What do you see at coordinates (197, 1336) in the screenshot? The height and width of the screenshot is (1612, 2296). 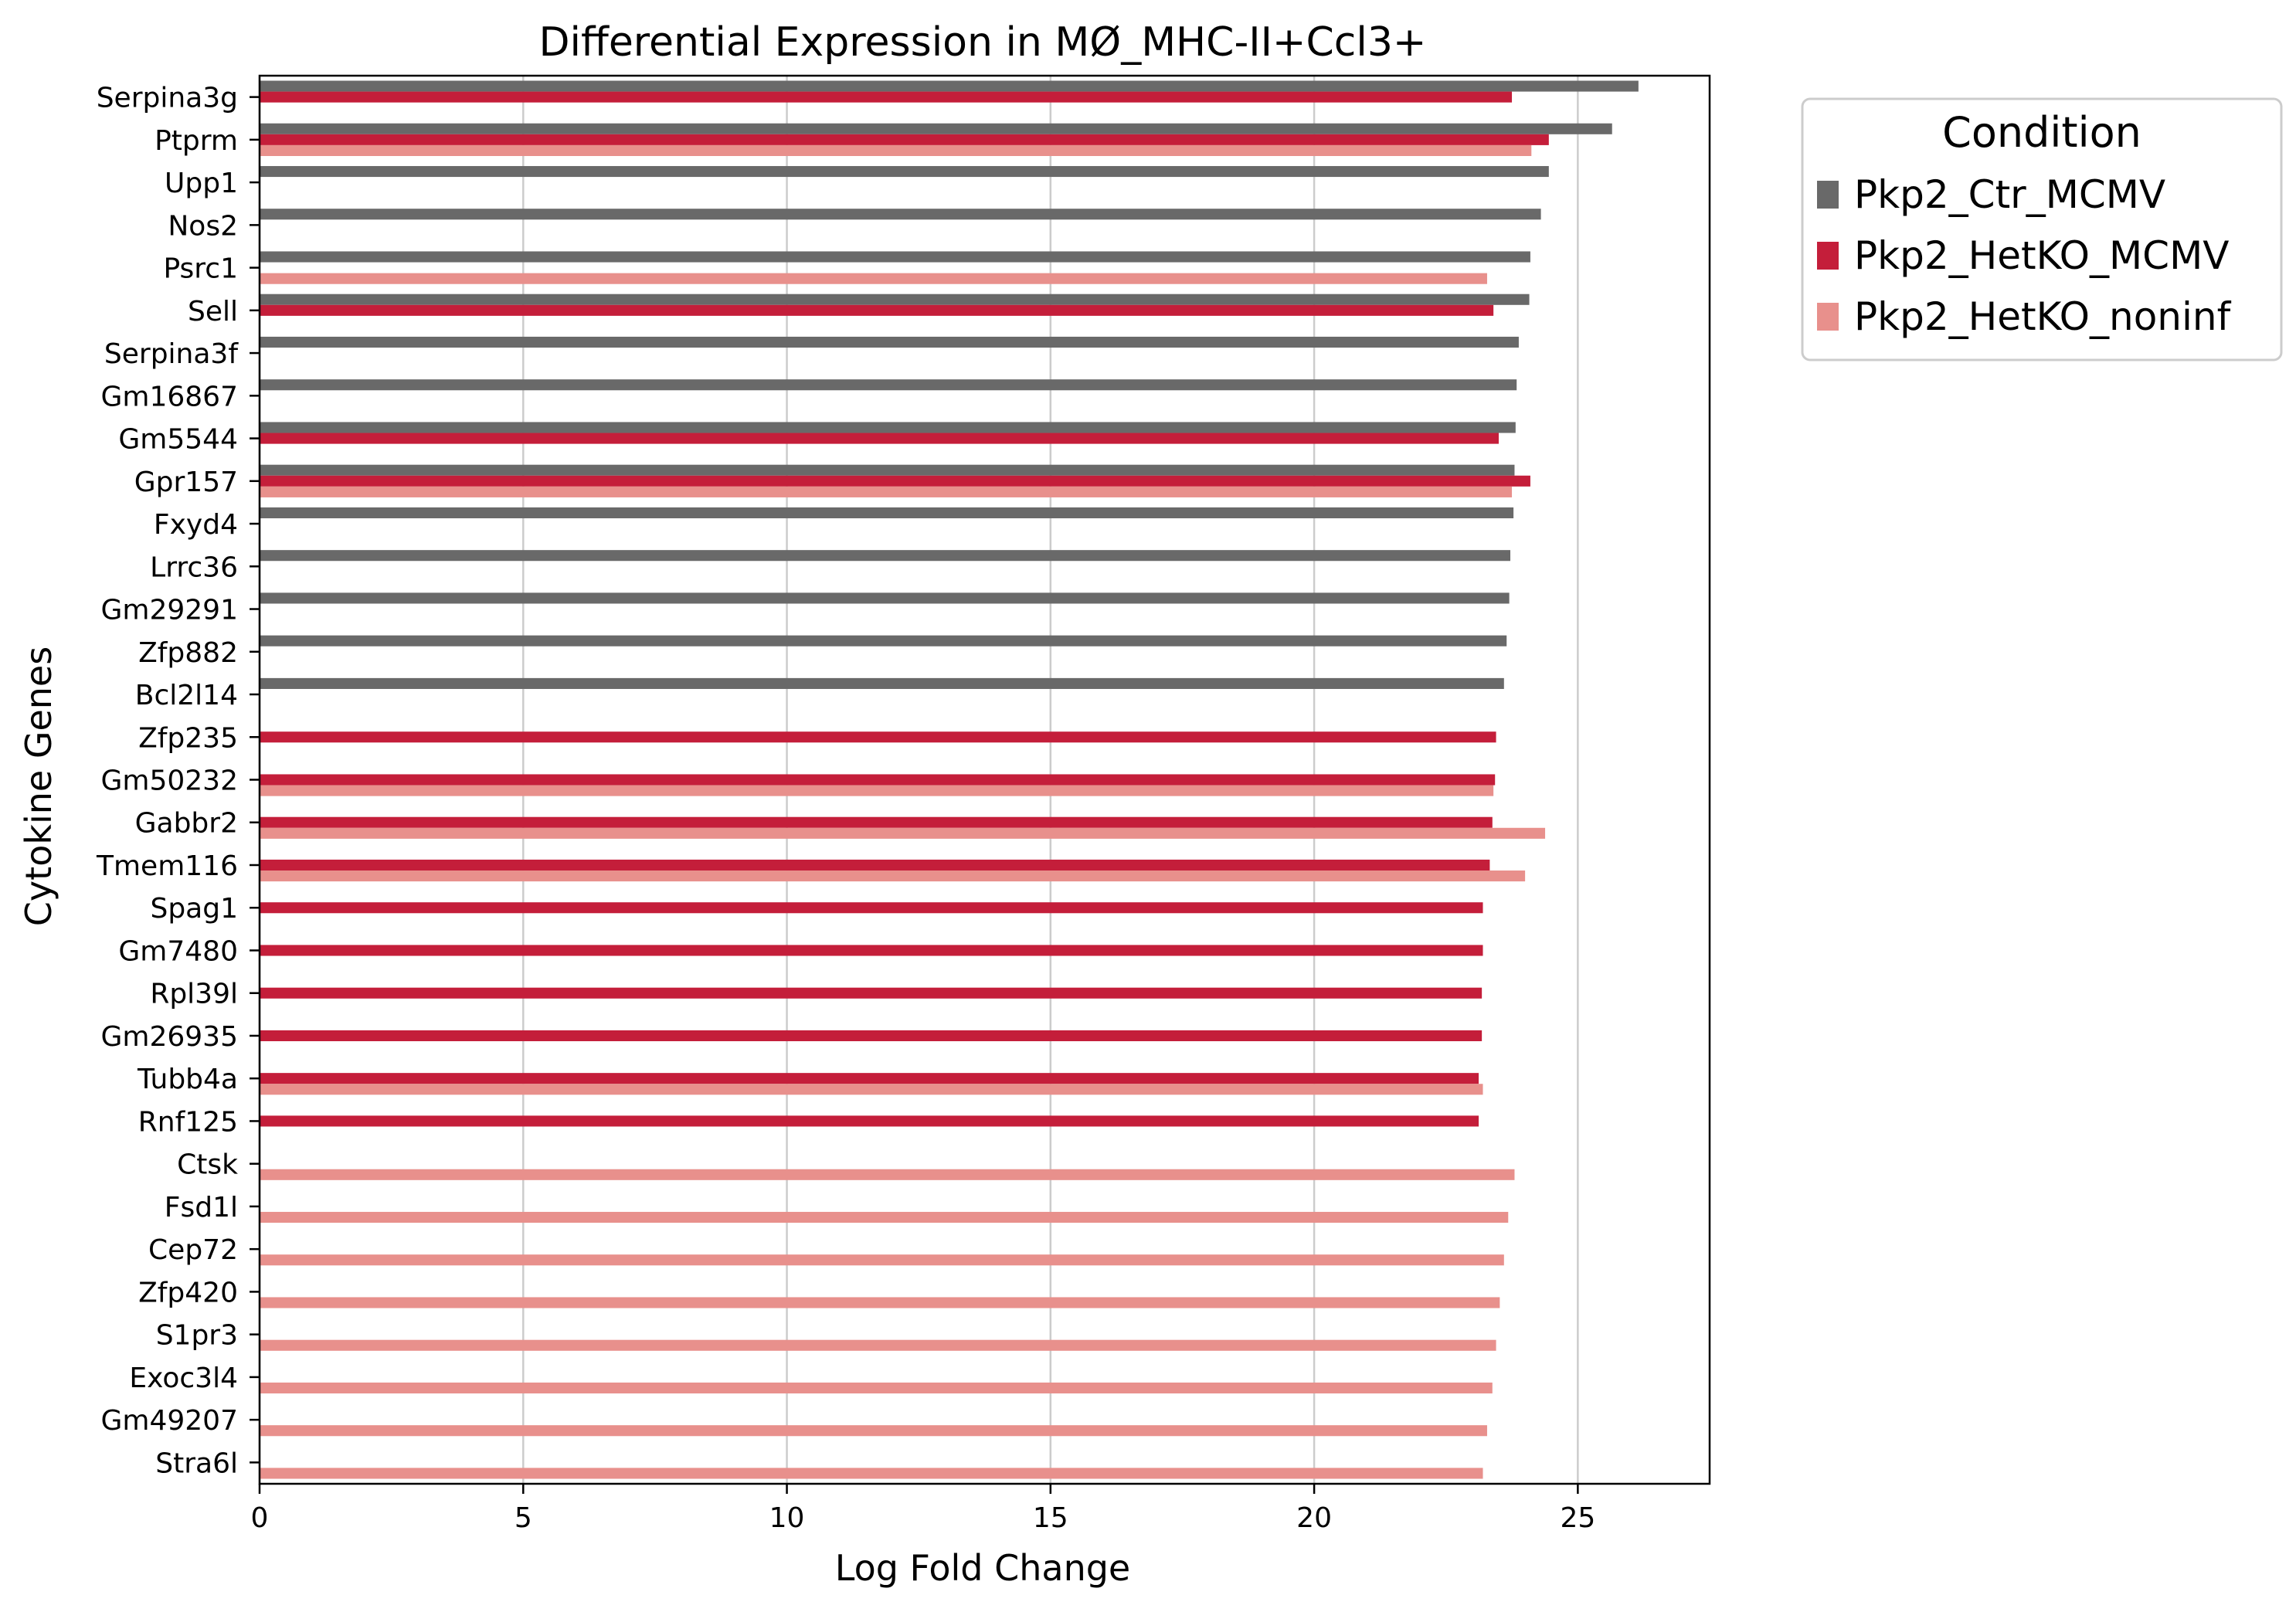 I see `y-tick-label-s1pr3: S1pr3` at bounding box center [197, 1336].